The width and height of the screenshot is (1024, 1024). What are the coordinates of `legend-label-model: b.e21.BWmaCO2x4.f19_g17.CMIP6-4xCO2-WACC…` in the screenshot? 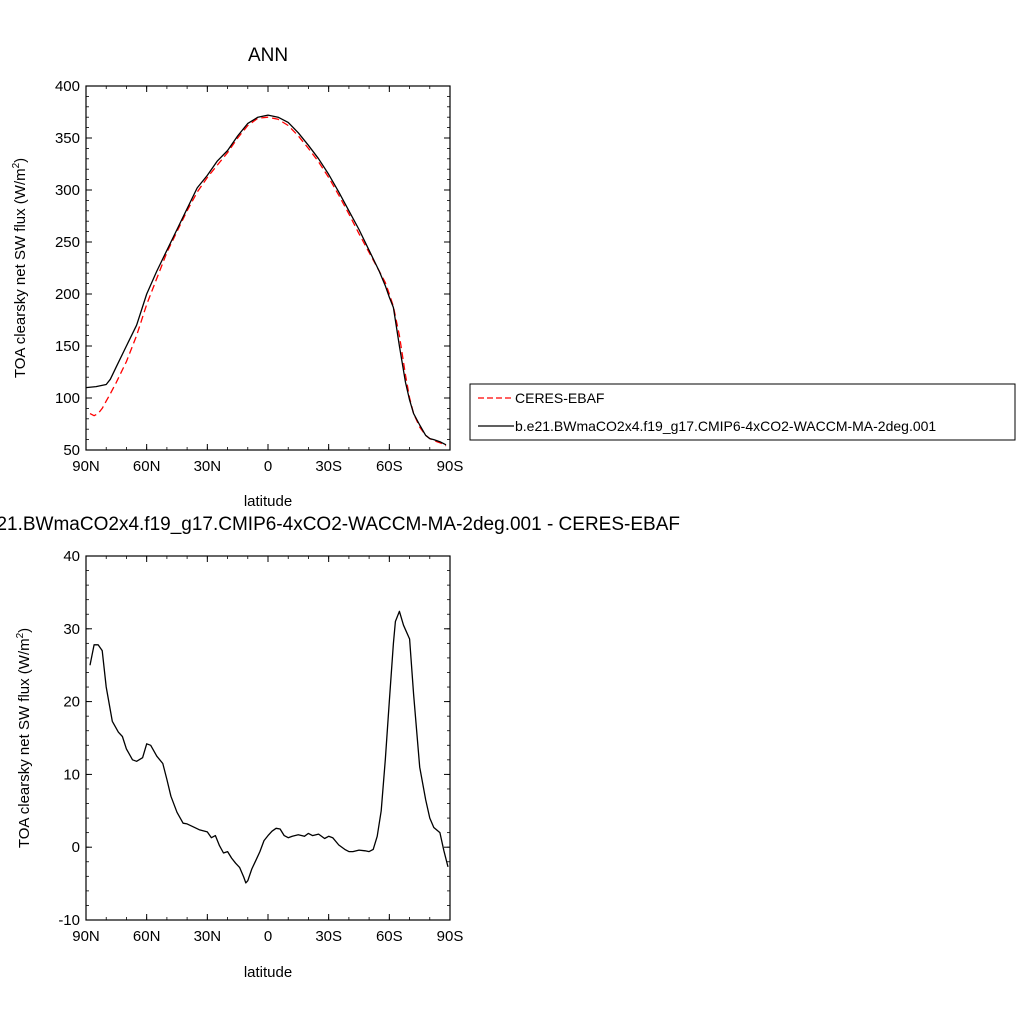 It's located at (725, 426).